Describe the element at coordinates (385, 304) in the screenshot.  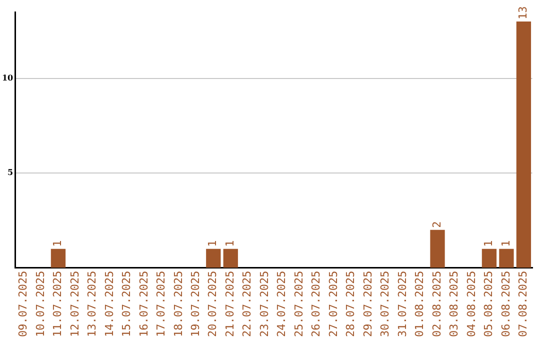
I see `x-tick-label: 30.07.2025` at that location.